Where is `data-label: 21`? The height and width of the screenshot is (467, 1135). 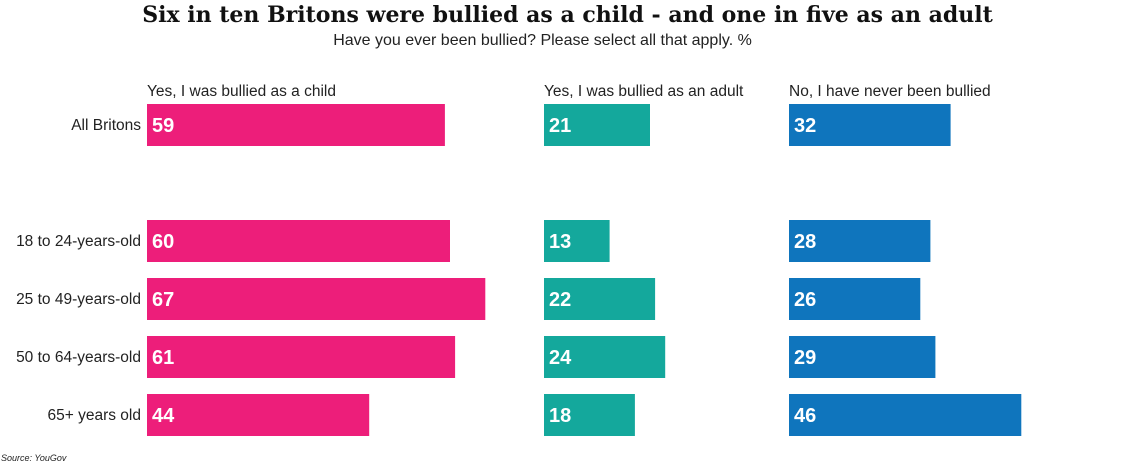
data-label: 21 is located at coordinates (560, 126).